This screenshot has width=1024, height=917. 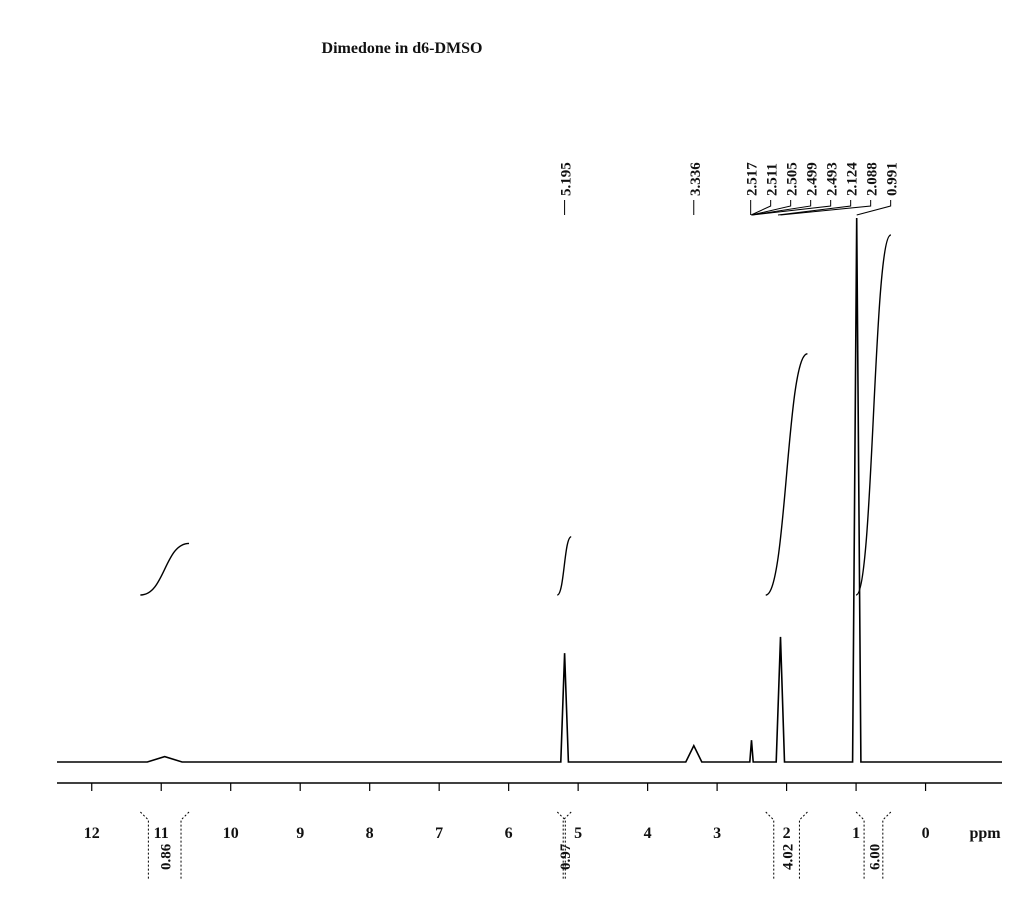 I want to click on x-tick-label: 11, so click(x=161, y=833).